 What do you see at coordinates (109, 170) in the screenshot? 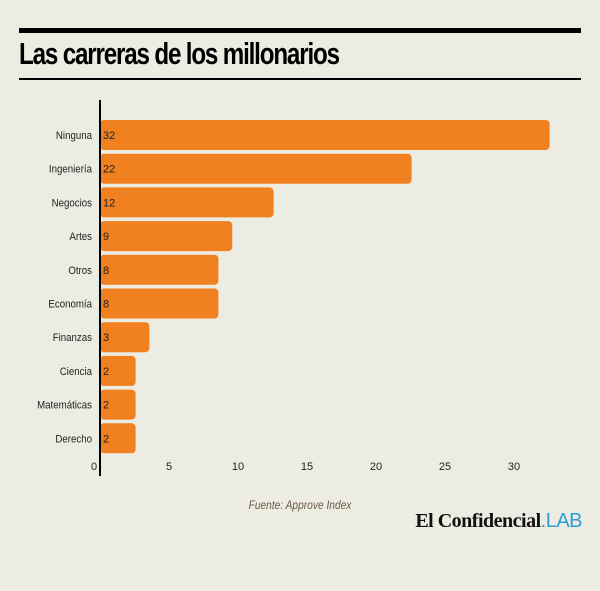
I see `data-label: 22` at bounding box center [109, 170].